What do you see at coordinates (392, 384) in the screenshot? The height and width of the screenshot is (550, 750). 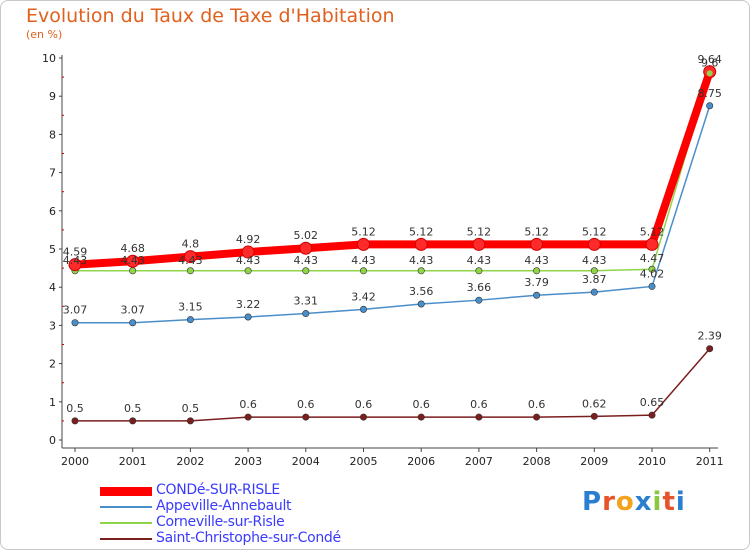 I see `series-line` at bounding box center [392, 384].